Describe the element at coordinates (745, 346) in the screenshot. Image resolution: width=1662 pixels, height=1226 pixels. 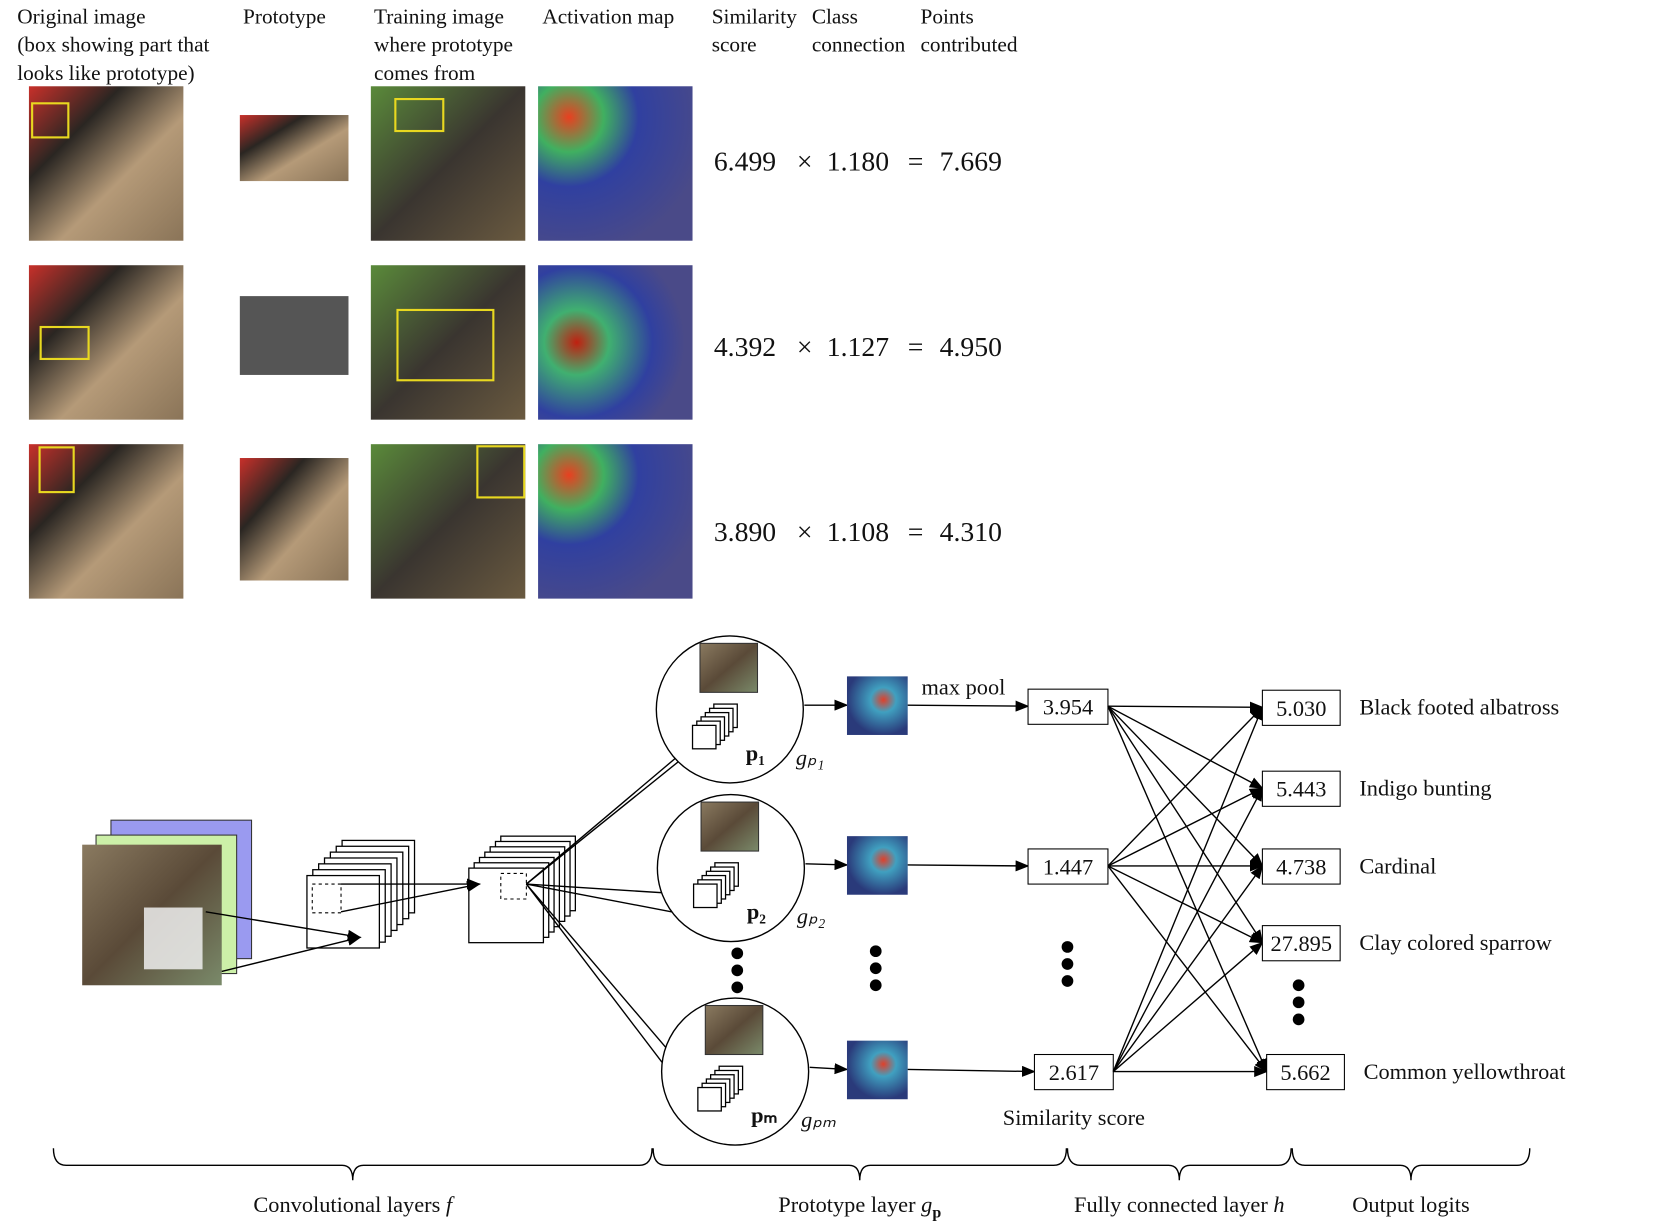
I see `similarity-score: 4.392` at that location.